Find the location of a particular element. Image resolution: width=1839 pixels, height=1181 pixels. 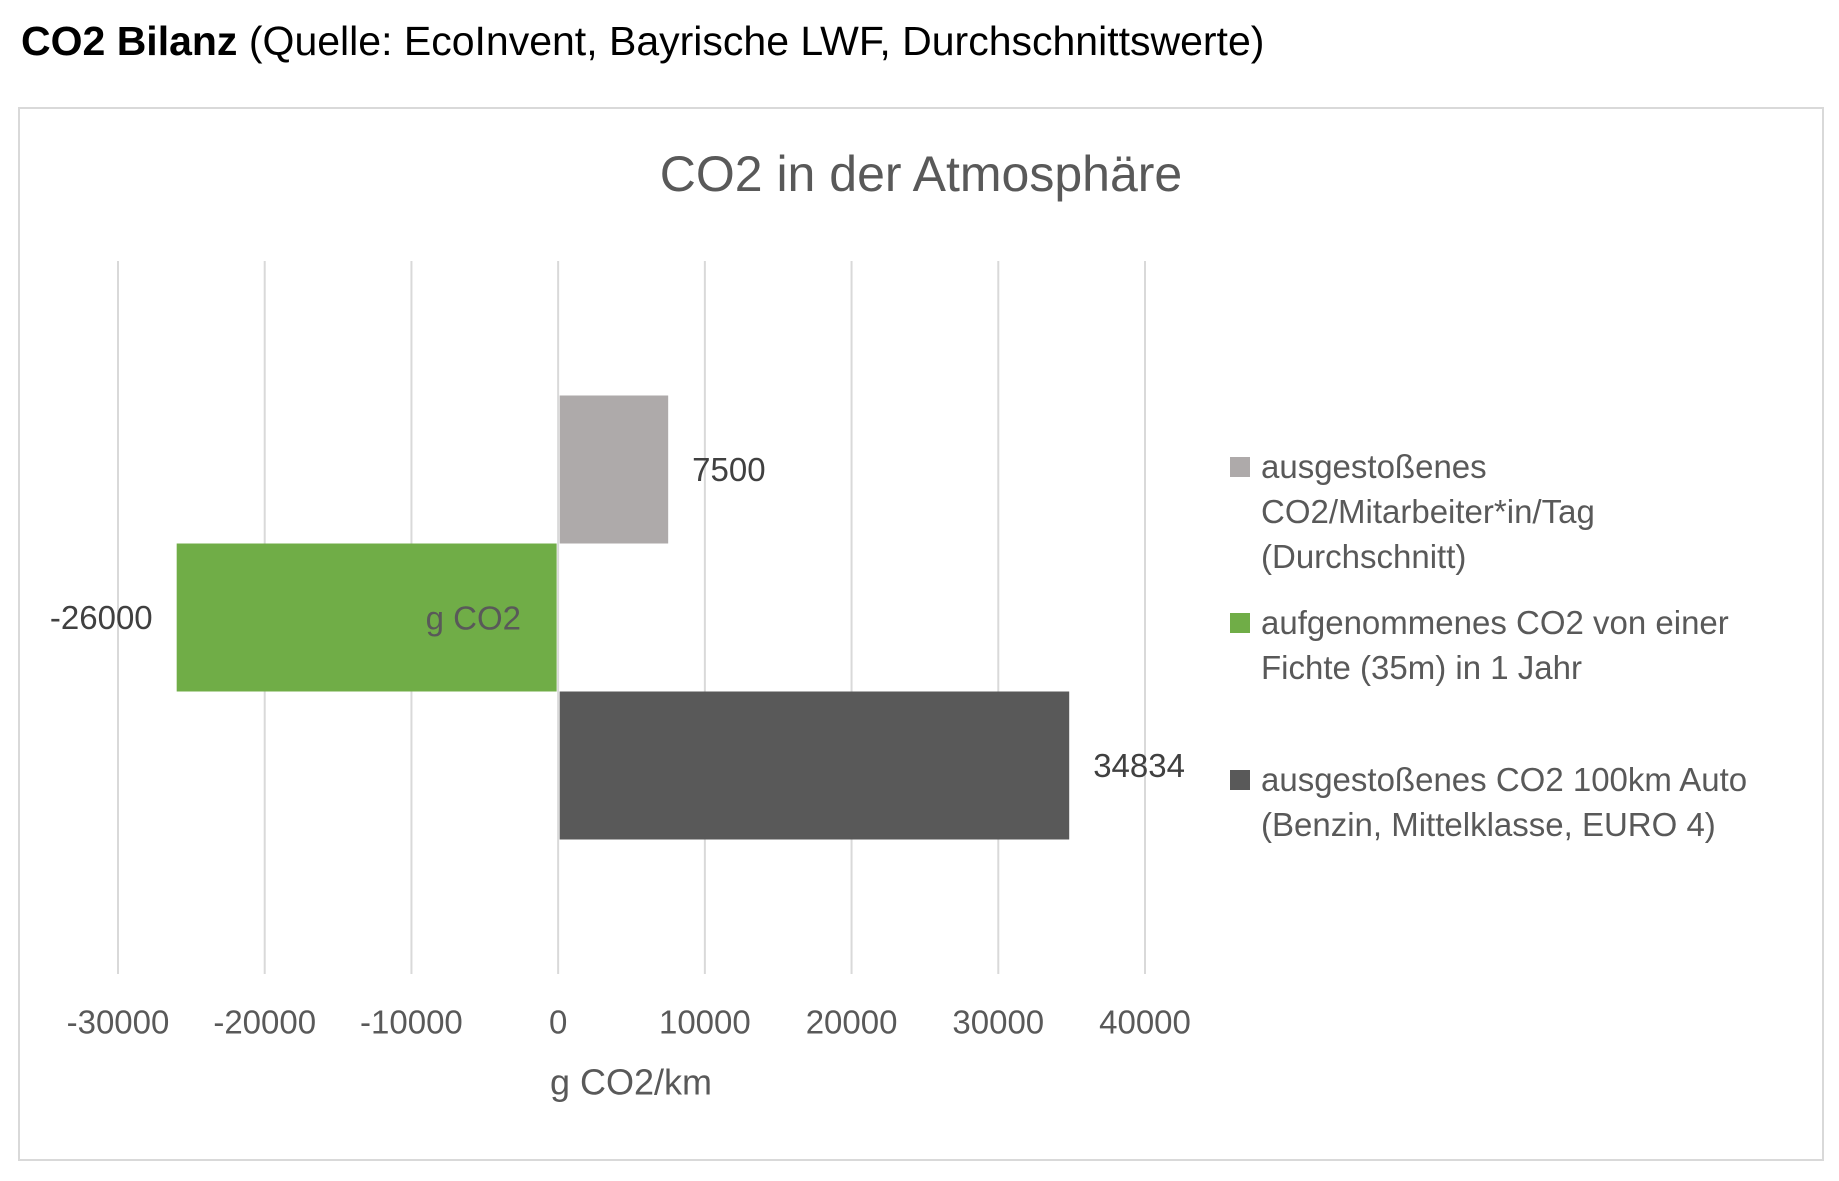

data-label-series-3: 34834 is located at coordinates (1139, 765).